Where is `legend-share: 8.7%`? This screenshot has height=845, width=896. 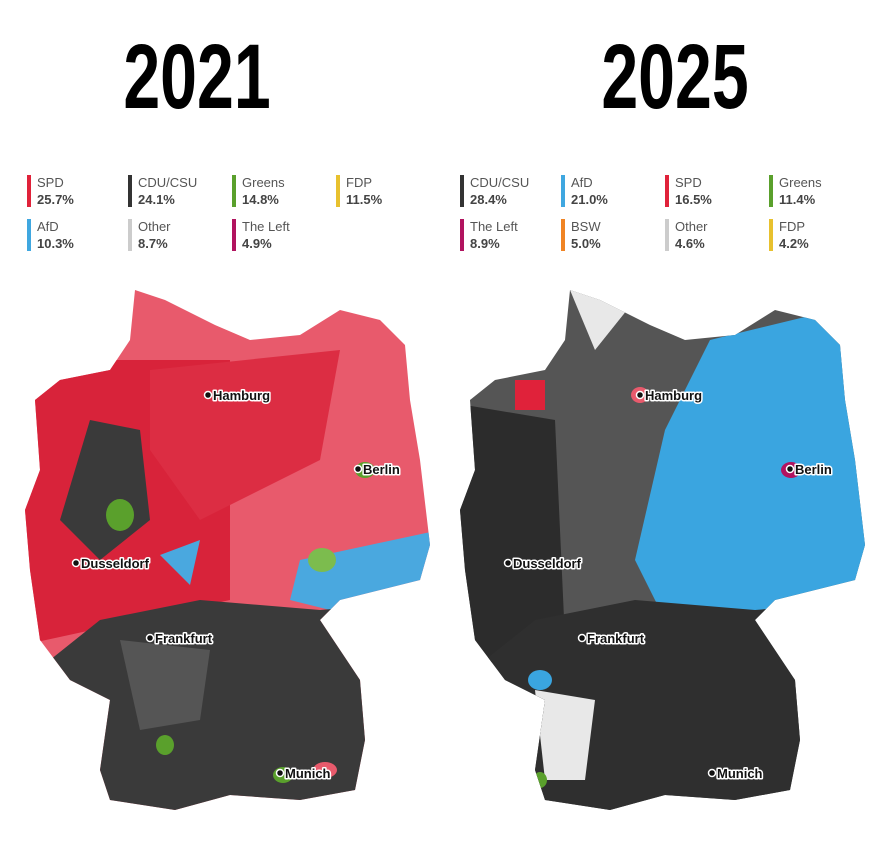
legend-share: 8.7% is located at coordinates (153, 243).